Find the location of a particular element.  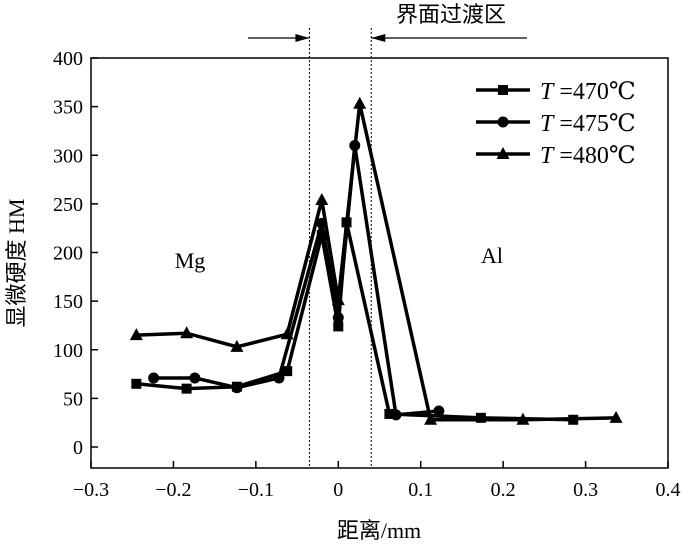

y-tick-label: 300 is located at coordinates (68, 156).